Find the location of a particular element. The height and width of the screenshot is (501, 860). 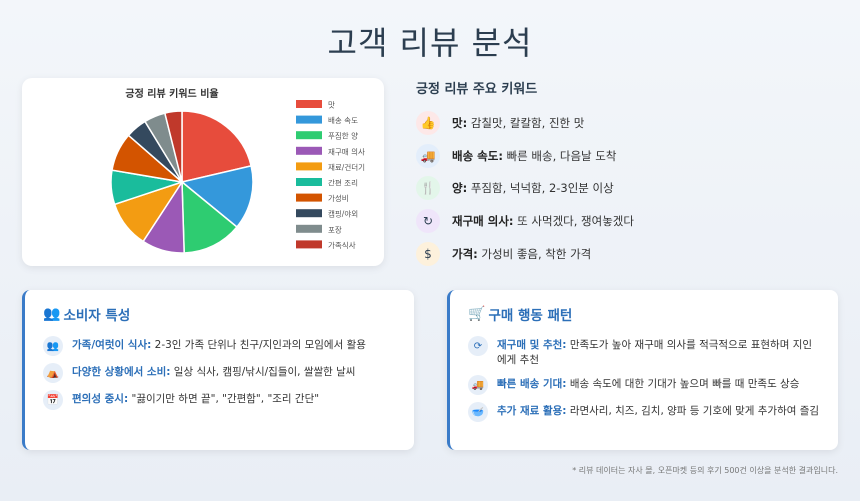

keyword-item-0: 👍 맛: 감칠맛, 칼칼함, 진한 맛 is located at coordinates (626, 123).